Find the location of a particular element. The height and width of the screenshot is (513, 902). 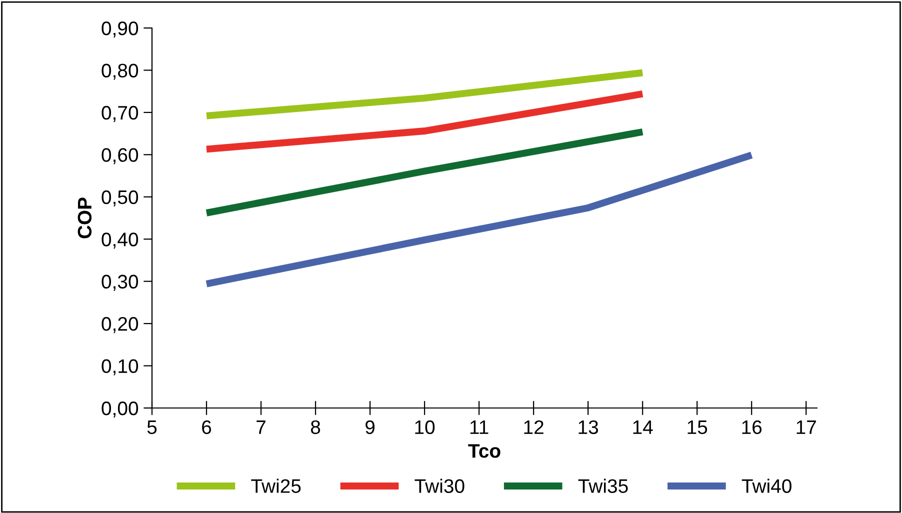

x-tick-label: 15 is located at coordinates (698, 427).